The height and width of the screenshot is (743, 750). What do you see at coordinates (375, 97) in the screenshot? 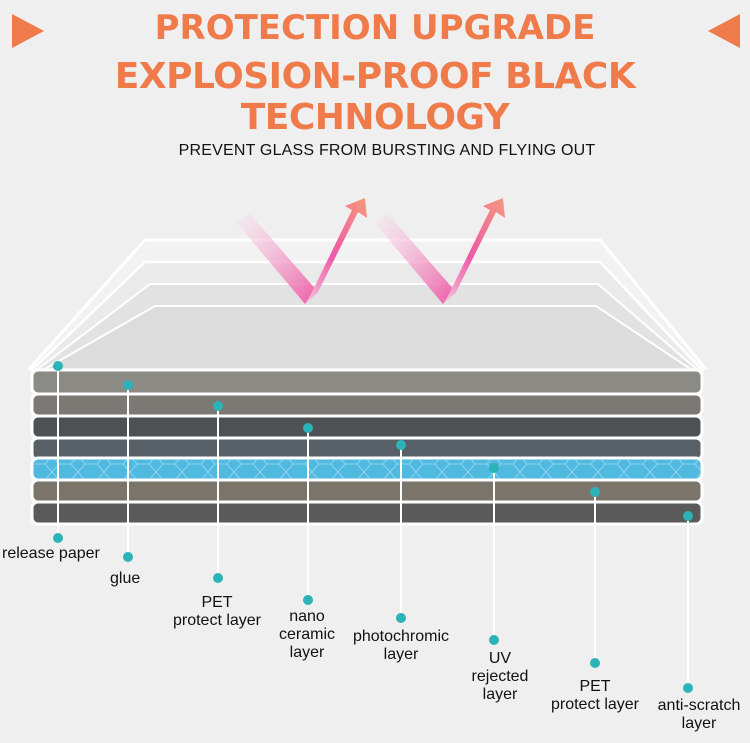
I see `page-subtitle: EXPLOSION-PROOF BLACK TECHNOLOGY` at bounding box center [375, 97].